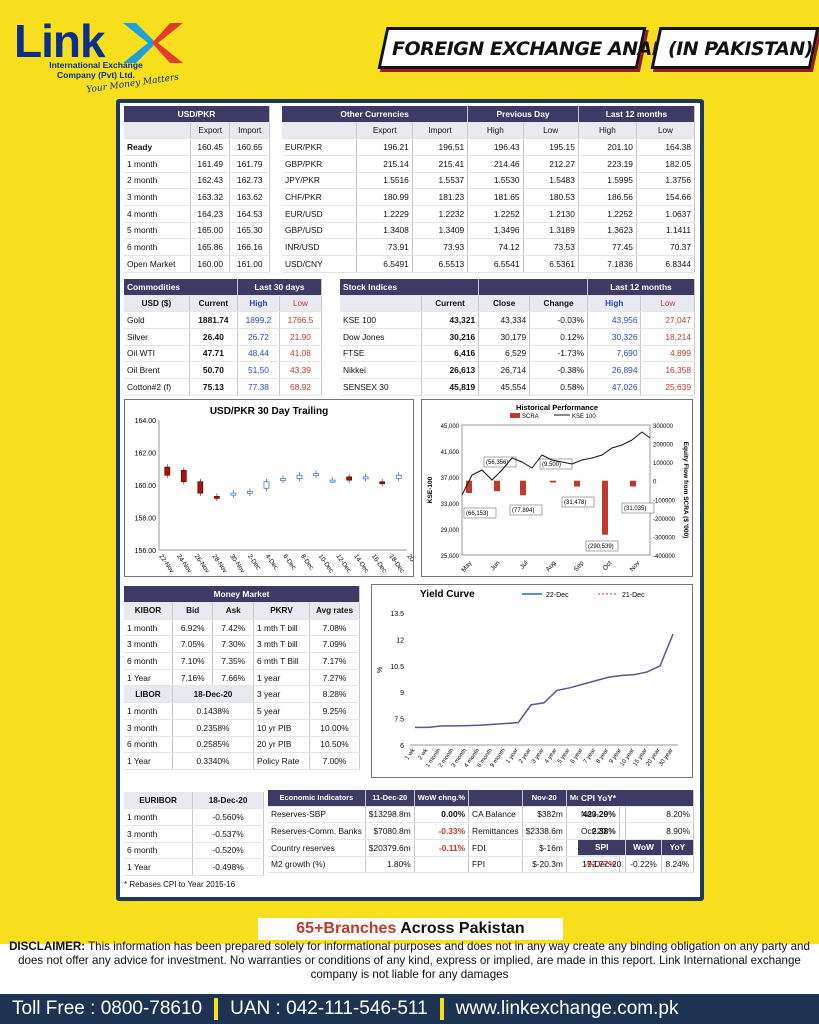 This screenshot has height=1024, width=819. I want to click on column-header: SPI, so click(602, 847).